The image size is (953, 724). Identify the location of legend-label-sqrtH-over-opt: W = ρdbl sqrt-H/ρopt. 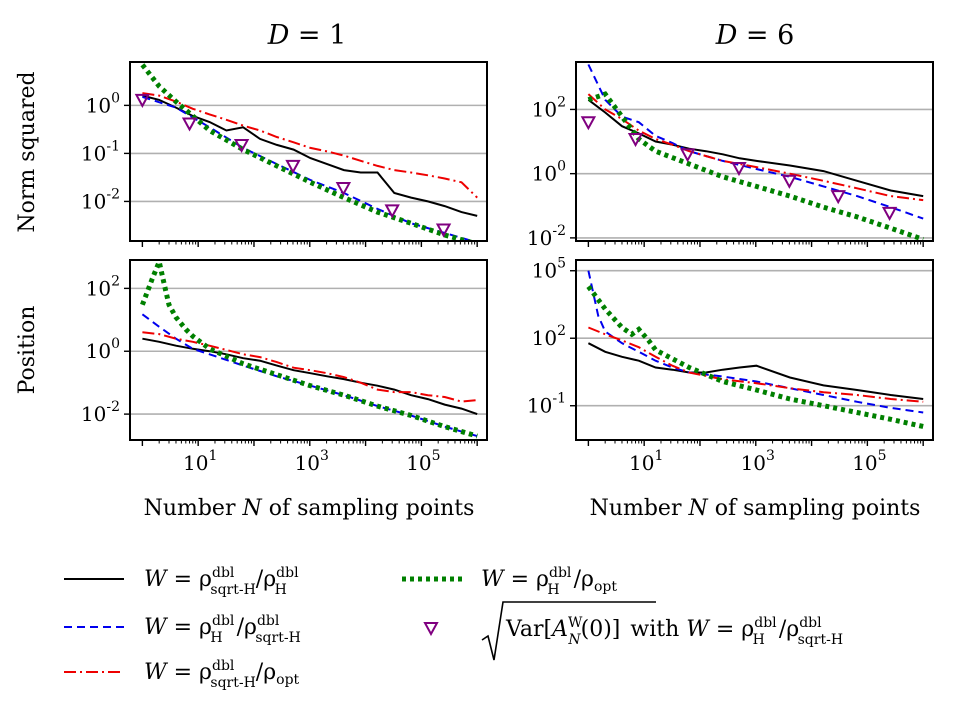
(222, 674).